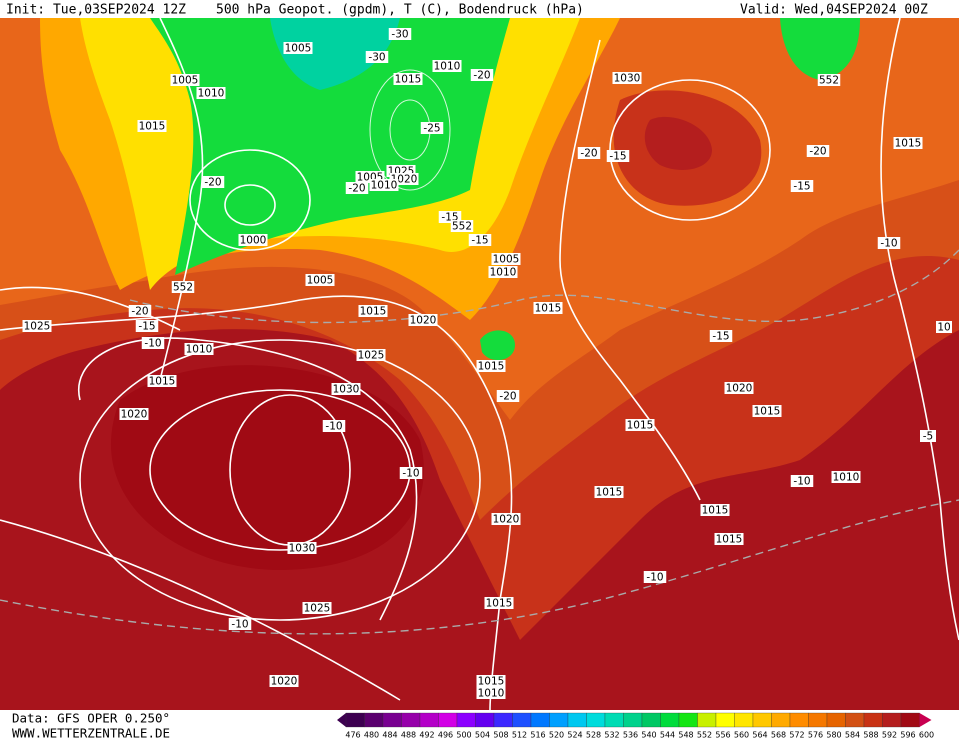 This screenshot has height=741, width=959. What do you see at coordinates (852, 735) in the screenshot?
I see `legend-label: 584` at bounding box center [852, 735].